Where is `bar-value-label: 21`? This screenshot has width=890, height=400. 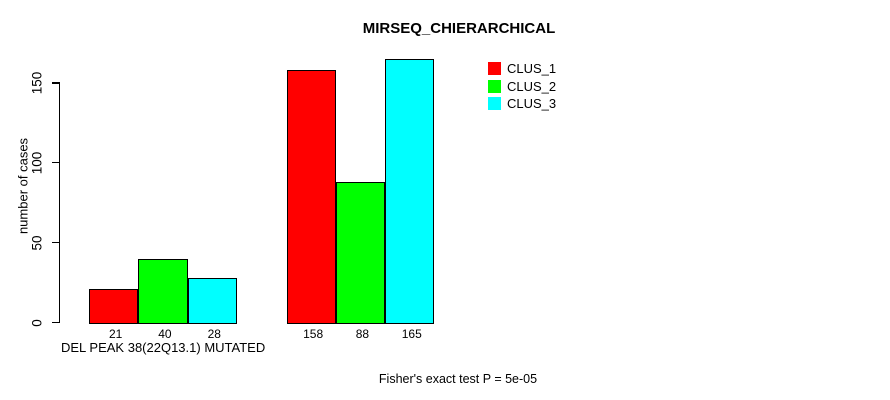 bar-value-label: 21 is located at coordinates (115, 334).